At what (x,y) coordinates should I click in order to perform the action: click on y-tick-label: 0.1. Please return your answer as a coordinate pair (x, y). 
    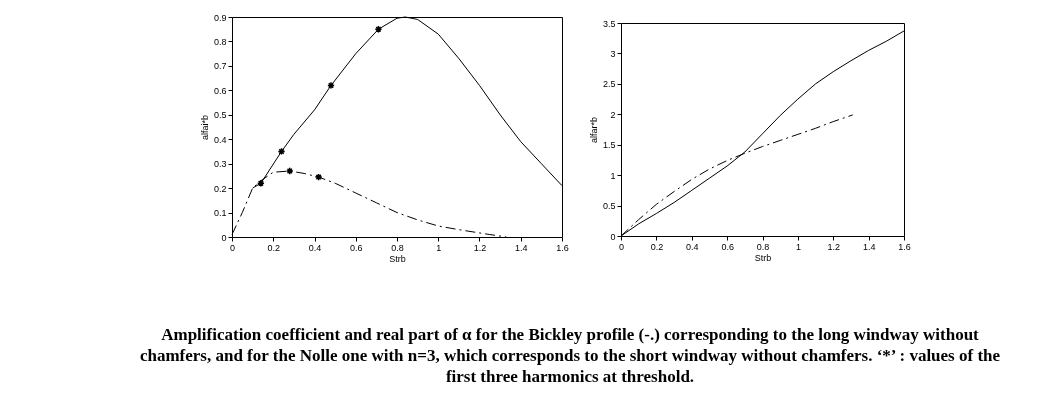
    Looking at the image, I should click on (220, 213).